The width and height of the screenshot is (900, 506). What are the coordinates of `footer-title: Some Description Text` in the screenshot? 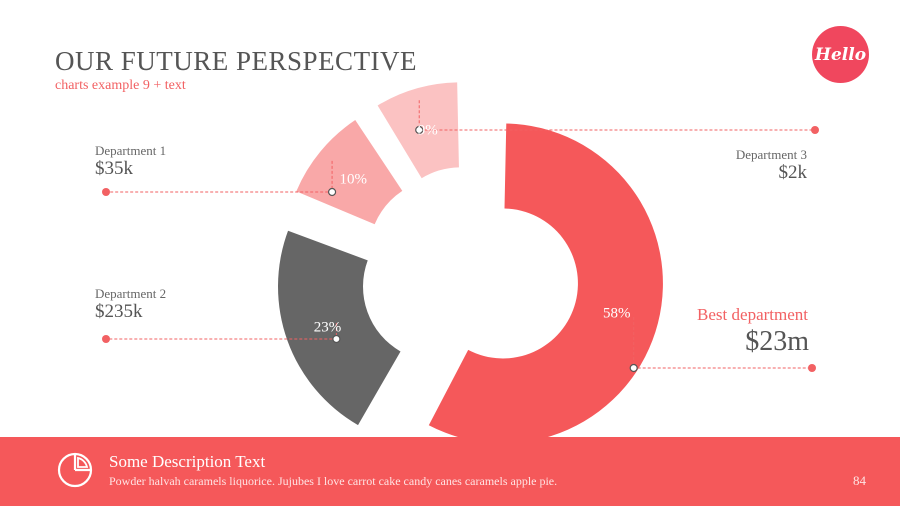 It's located at (187, 461).